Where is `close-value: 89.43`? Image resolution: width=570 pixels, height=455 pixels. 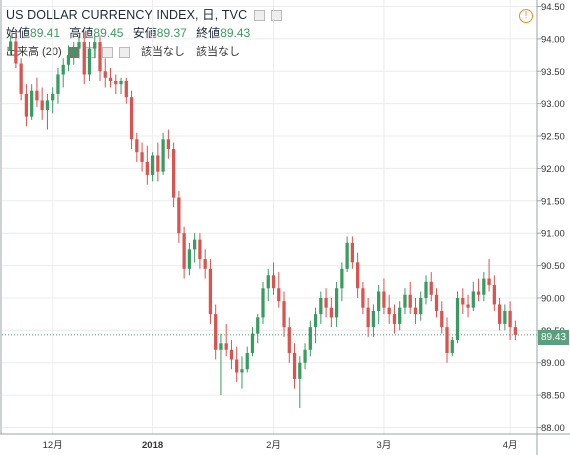
close-value: 89.43 is located at coordinates (235, 33).